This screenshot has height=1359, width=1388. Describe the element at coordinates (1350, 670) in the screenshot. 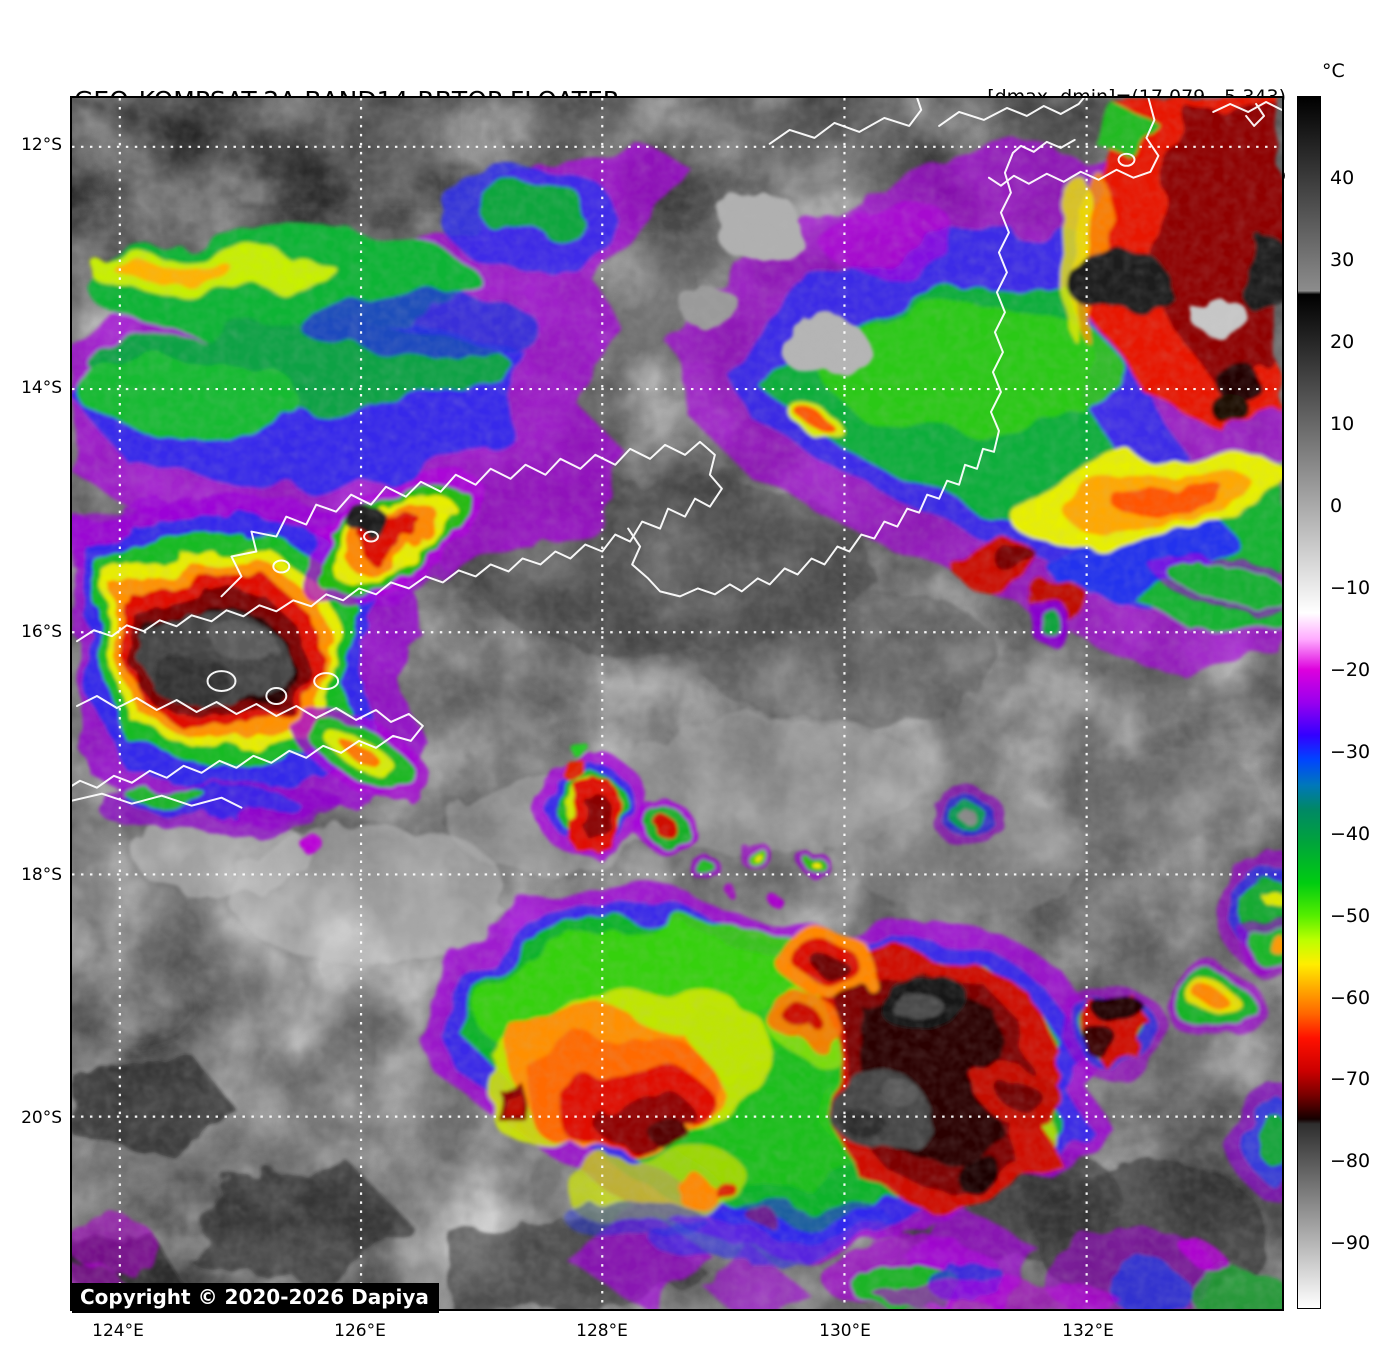

I see `colorbar-tick: −20` at that location.